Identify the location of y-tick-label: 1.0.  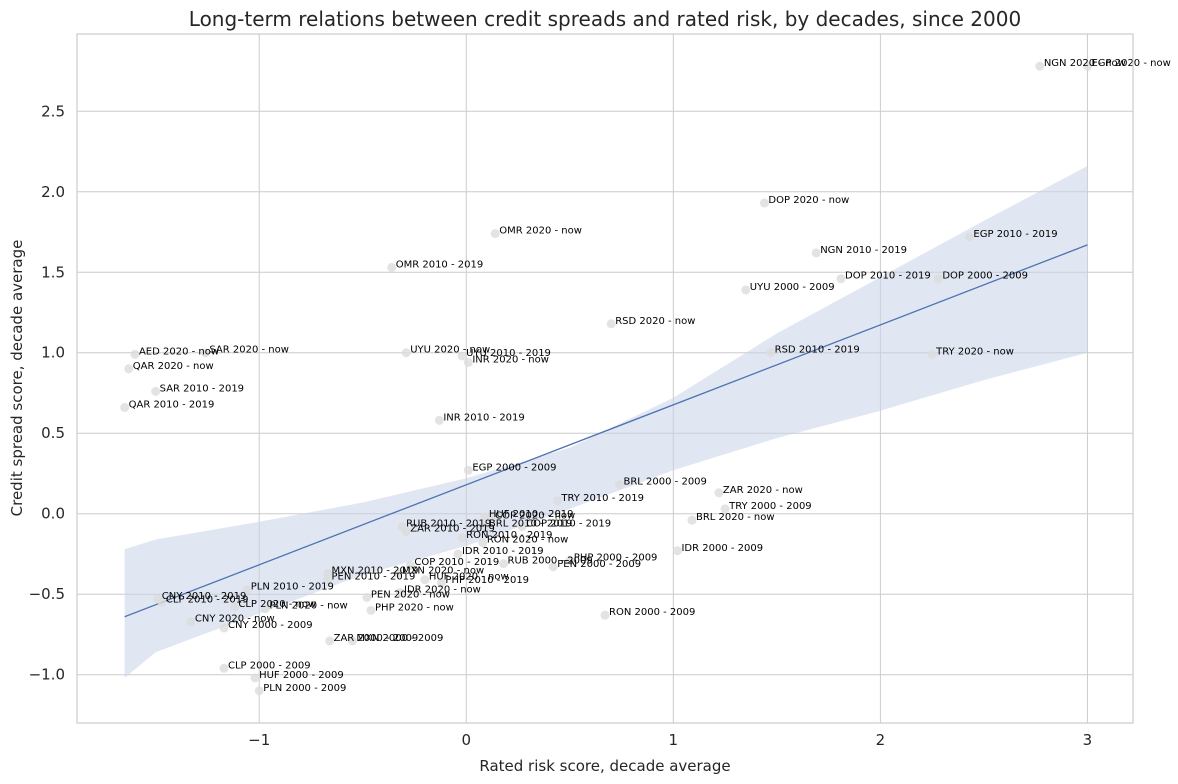
(53, 353).